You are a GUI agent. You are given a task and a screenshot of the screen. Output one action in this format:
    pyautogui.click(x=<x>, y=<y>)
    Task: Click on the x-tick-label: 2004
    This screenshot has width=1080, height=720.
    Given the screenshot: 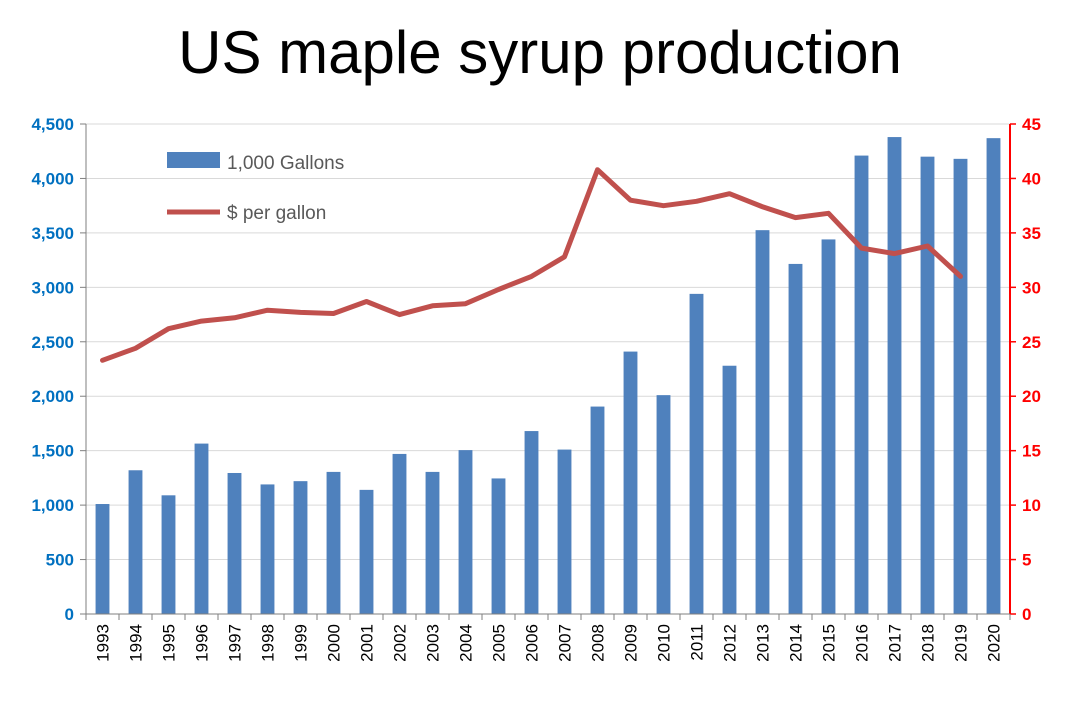 What is the action you would take?
    pyautogui.click(x=466, y=643)
    